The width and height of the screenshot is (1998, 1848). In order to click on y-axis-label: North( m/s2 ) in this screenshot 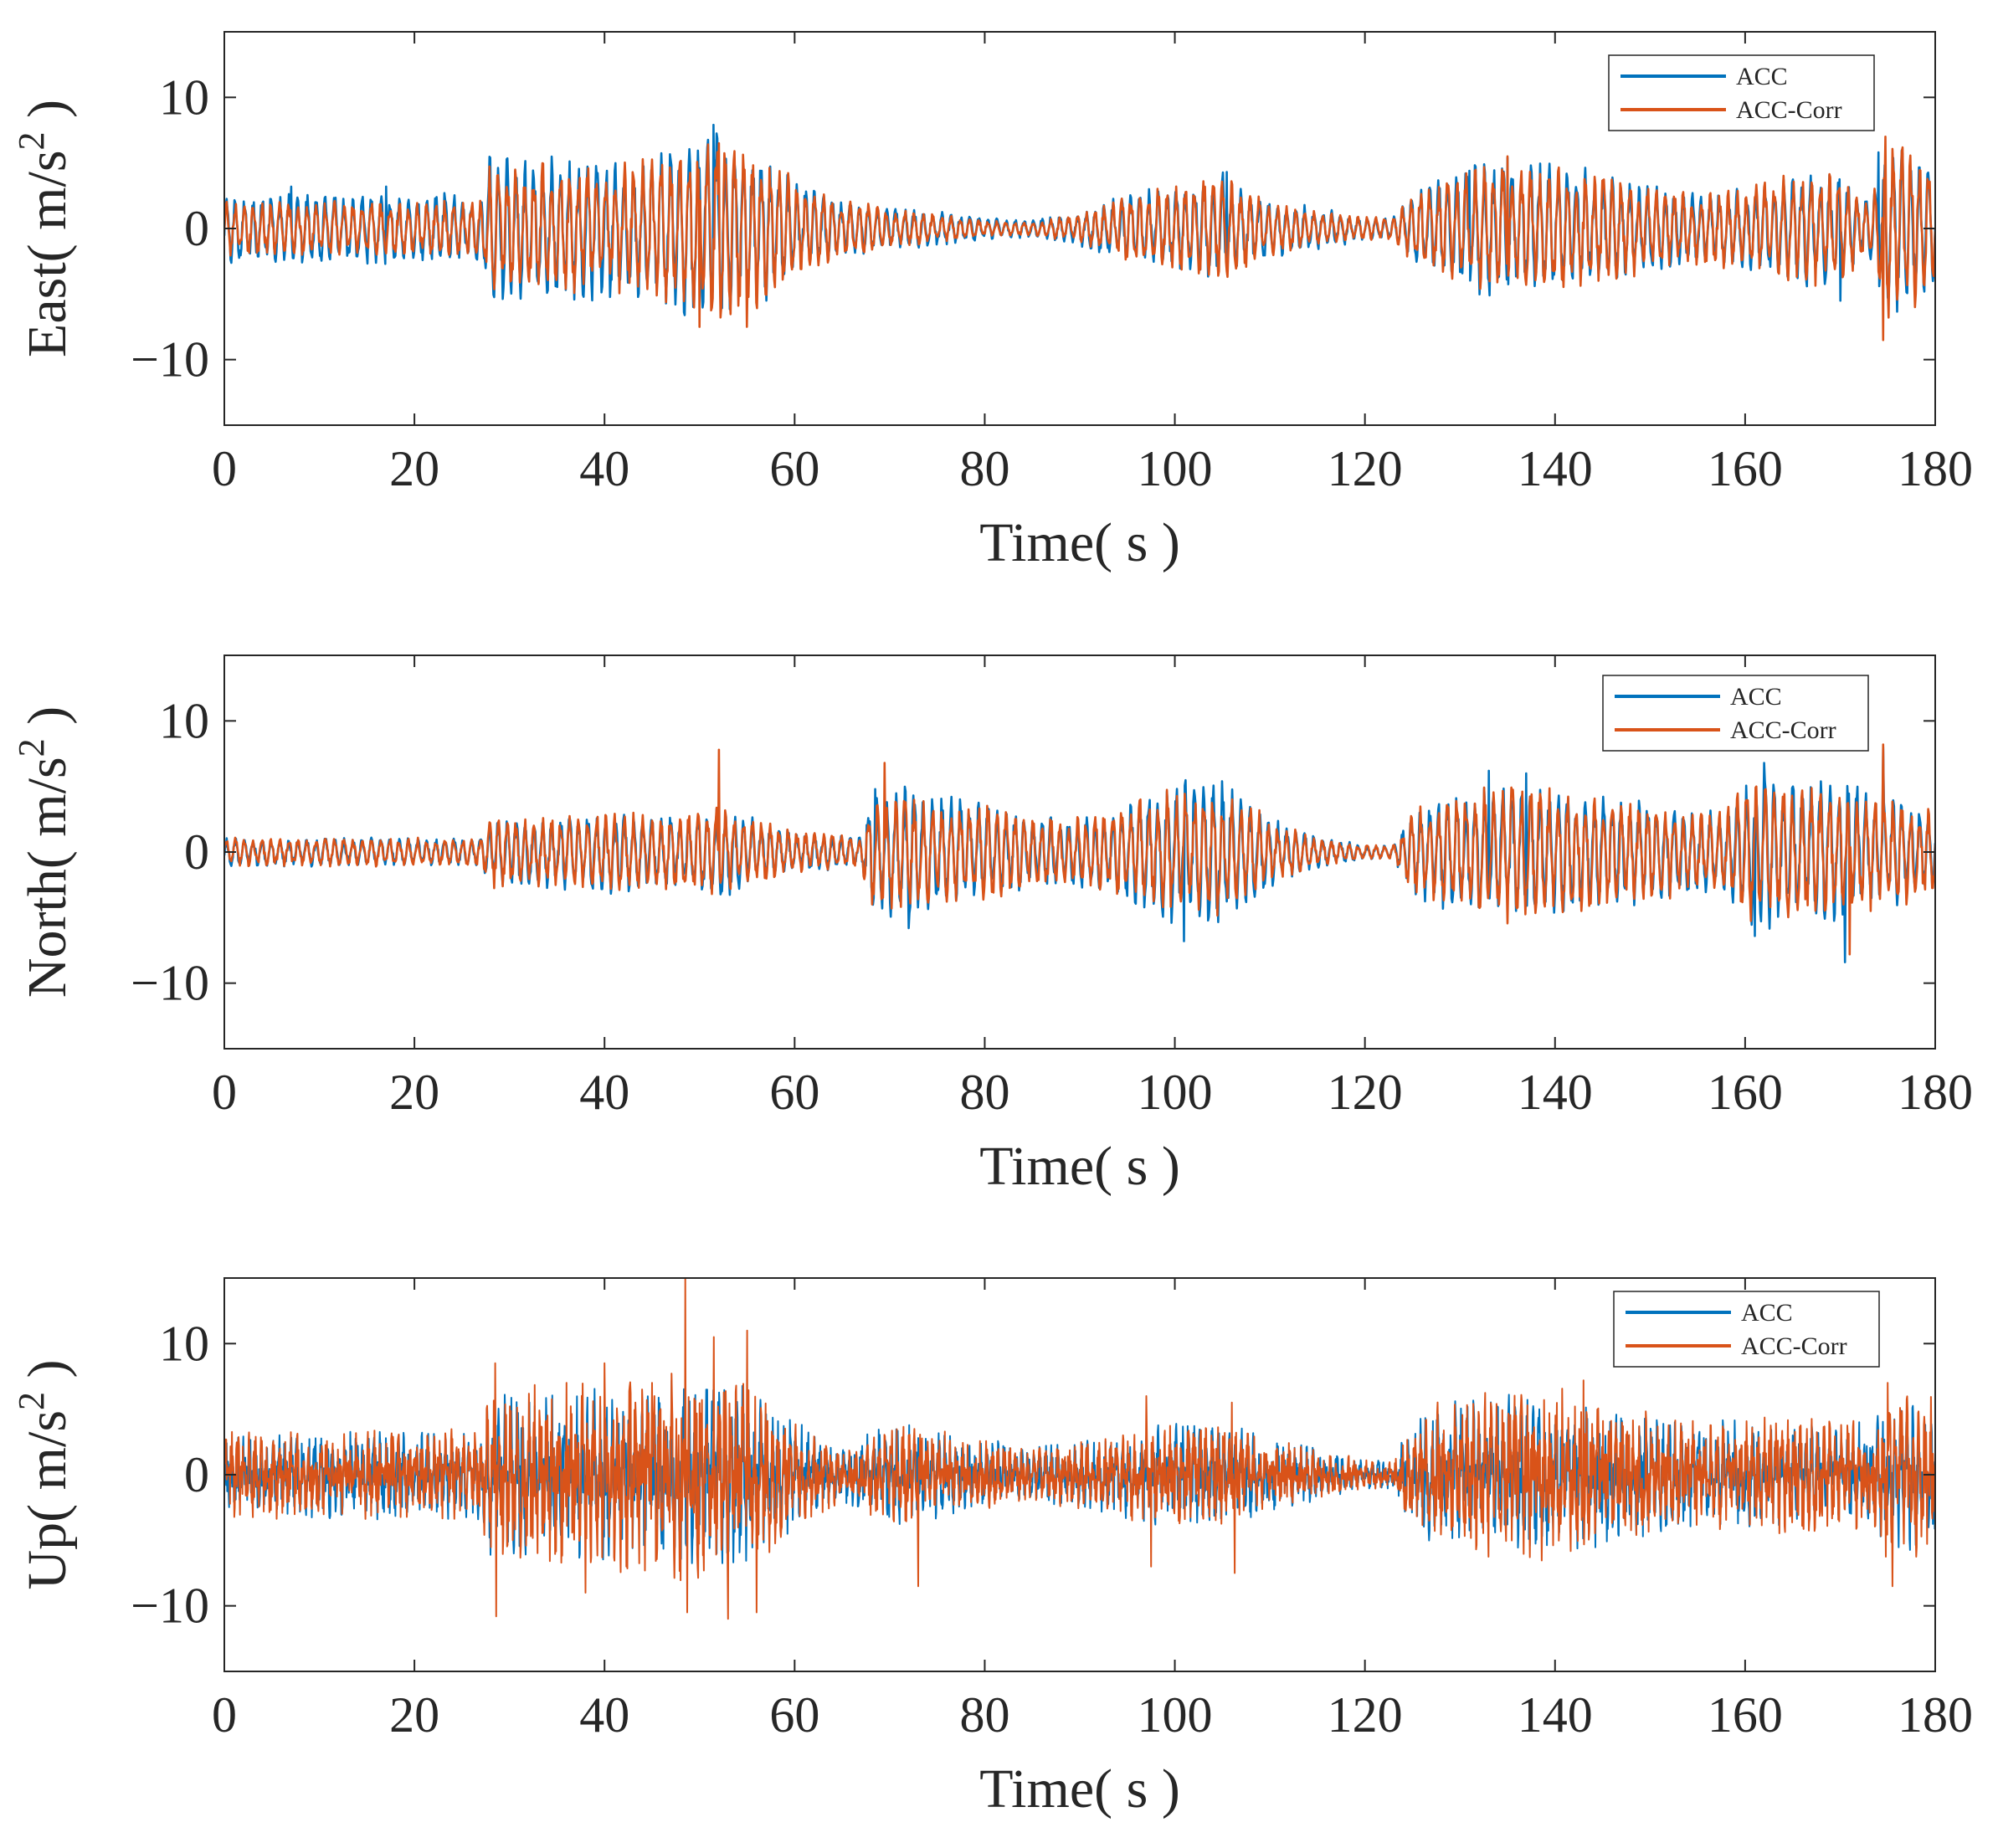, I will do `click(45, 852)`.